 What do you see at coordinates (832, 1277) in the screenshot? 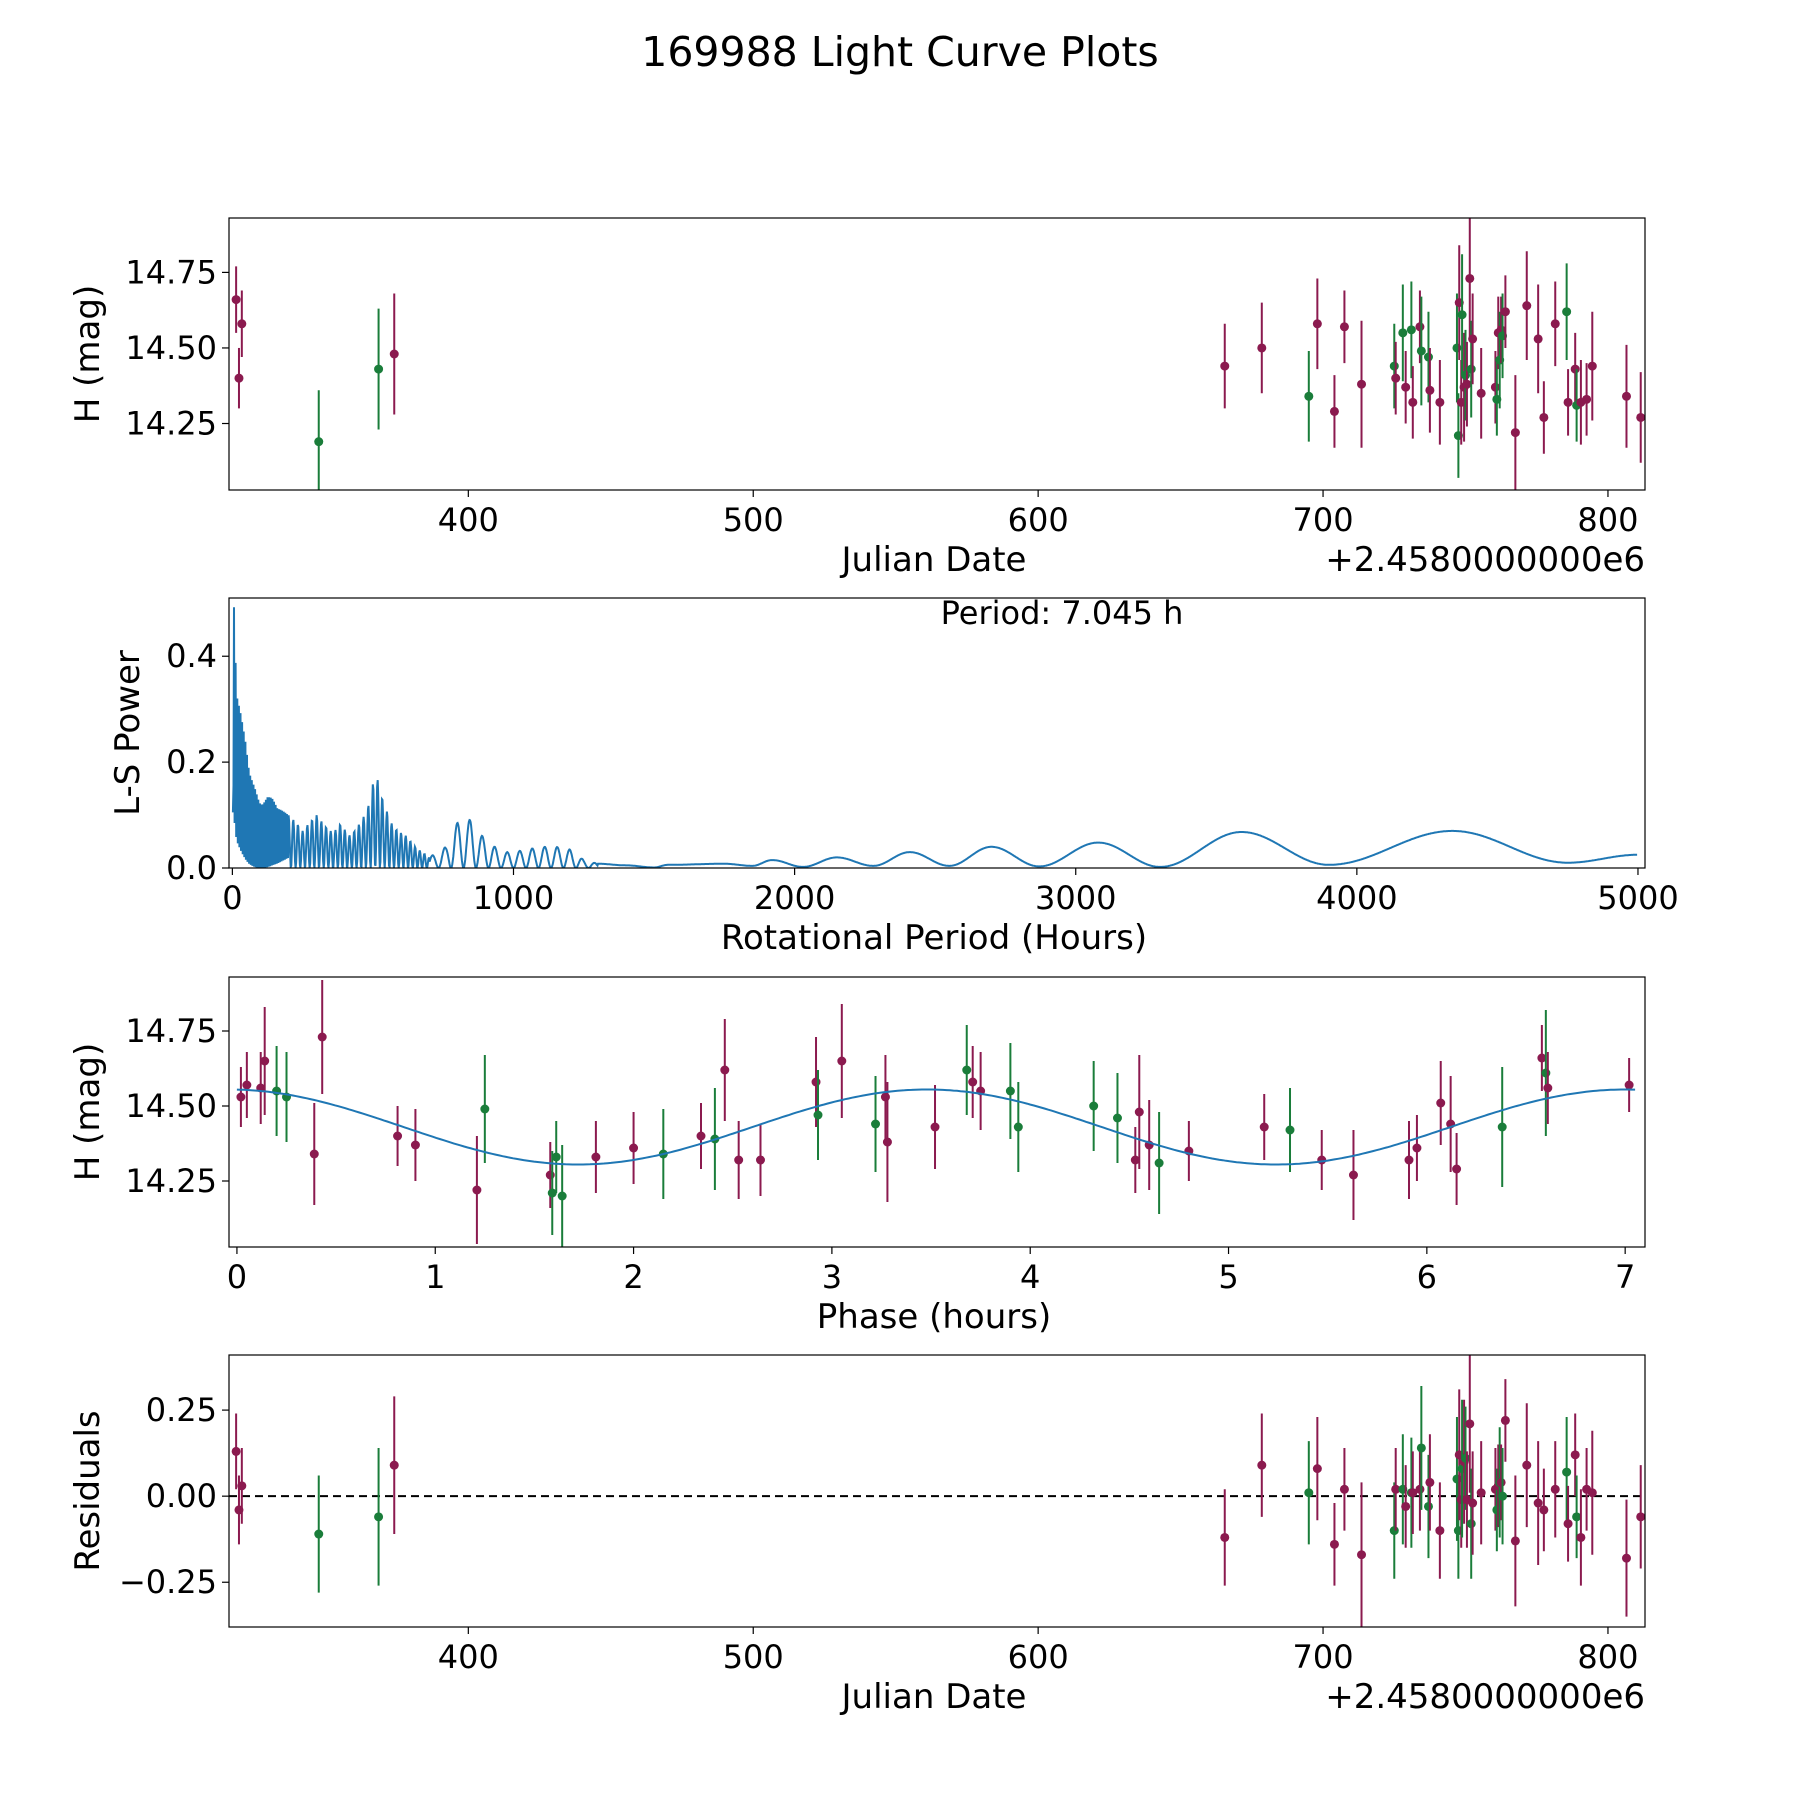
I see `x-tick-label: 3` at bounding box center [832, 1277].